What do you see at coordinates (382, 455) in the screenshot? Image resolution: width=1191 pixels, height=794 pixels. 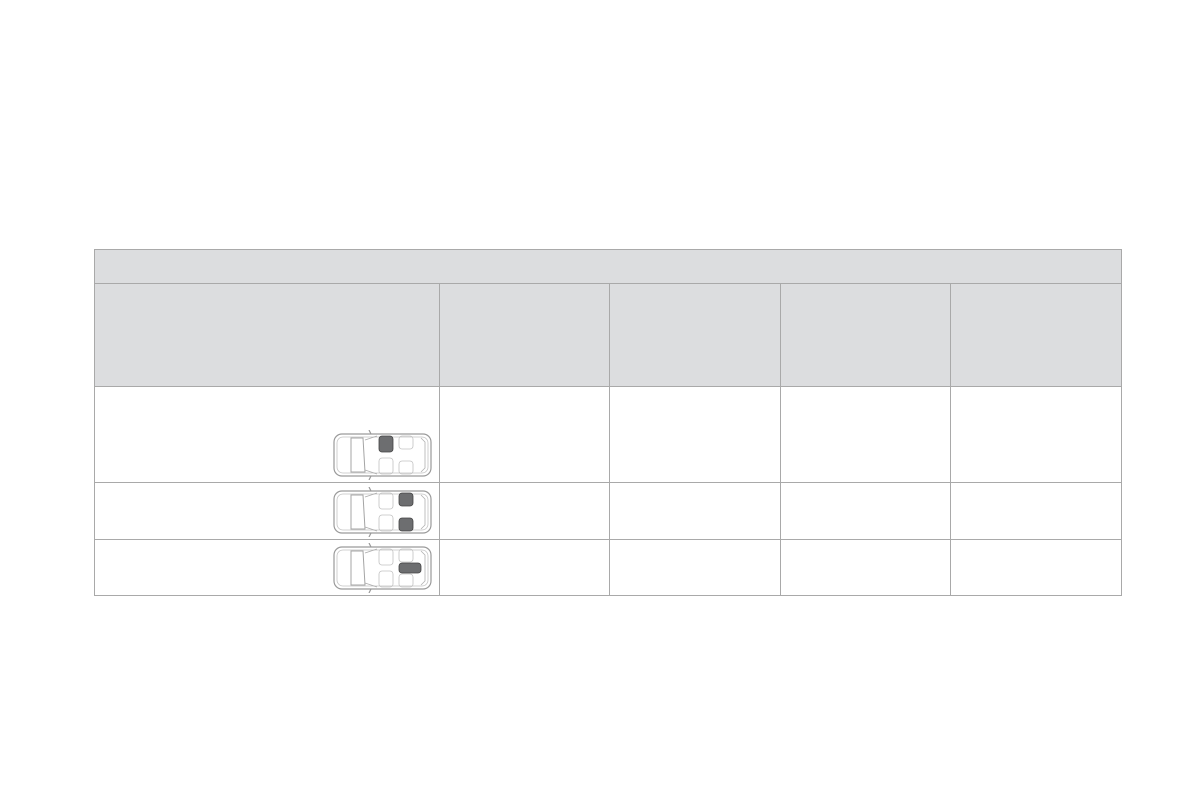 I see `car-seat-front-passenger-icon` at bounding box center [382, 455].